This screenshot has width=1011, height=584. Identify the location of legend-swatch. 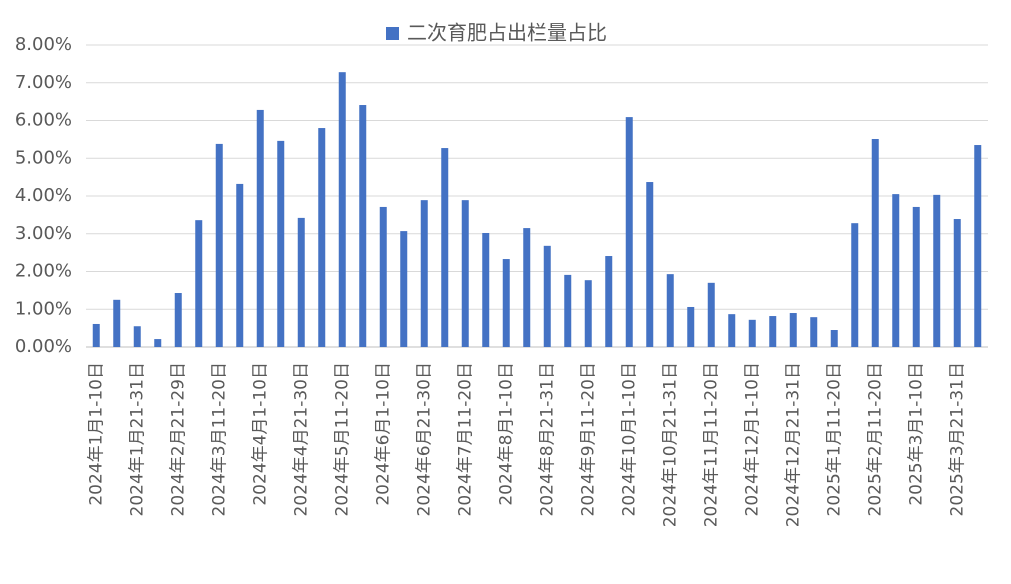
(392, 33).